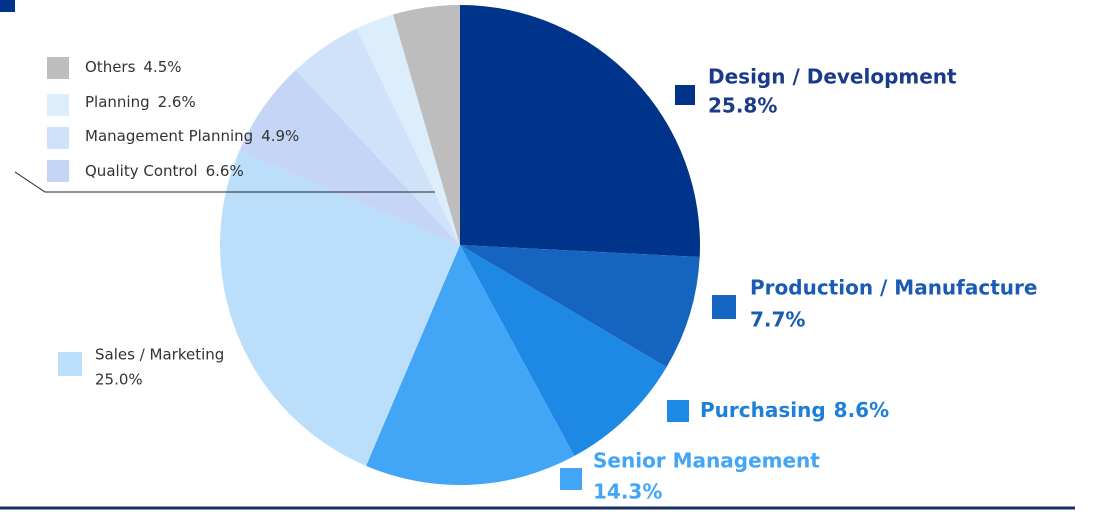 This screenshot has height=512, width=1101. What do you see at coordinates (763, 410) in the screenshot?
I see `slice-name: Purchasing` at bounding box center [763, 410].